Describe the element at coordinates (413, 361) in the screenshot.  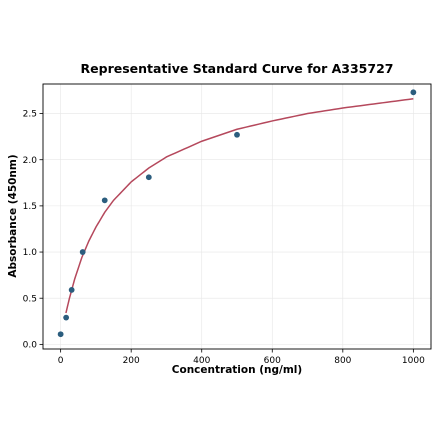
I see `x-tick-label: 1000` at that location.